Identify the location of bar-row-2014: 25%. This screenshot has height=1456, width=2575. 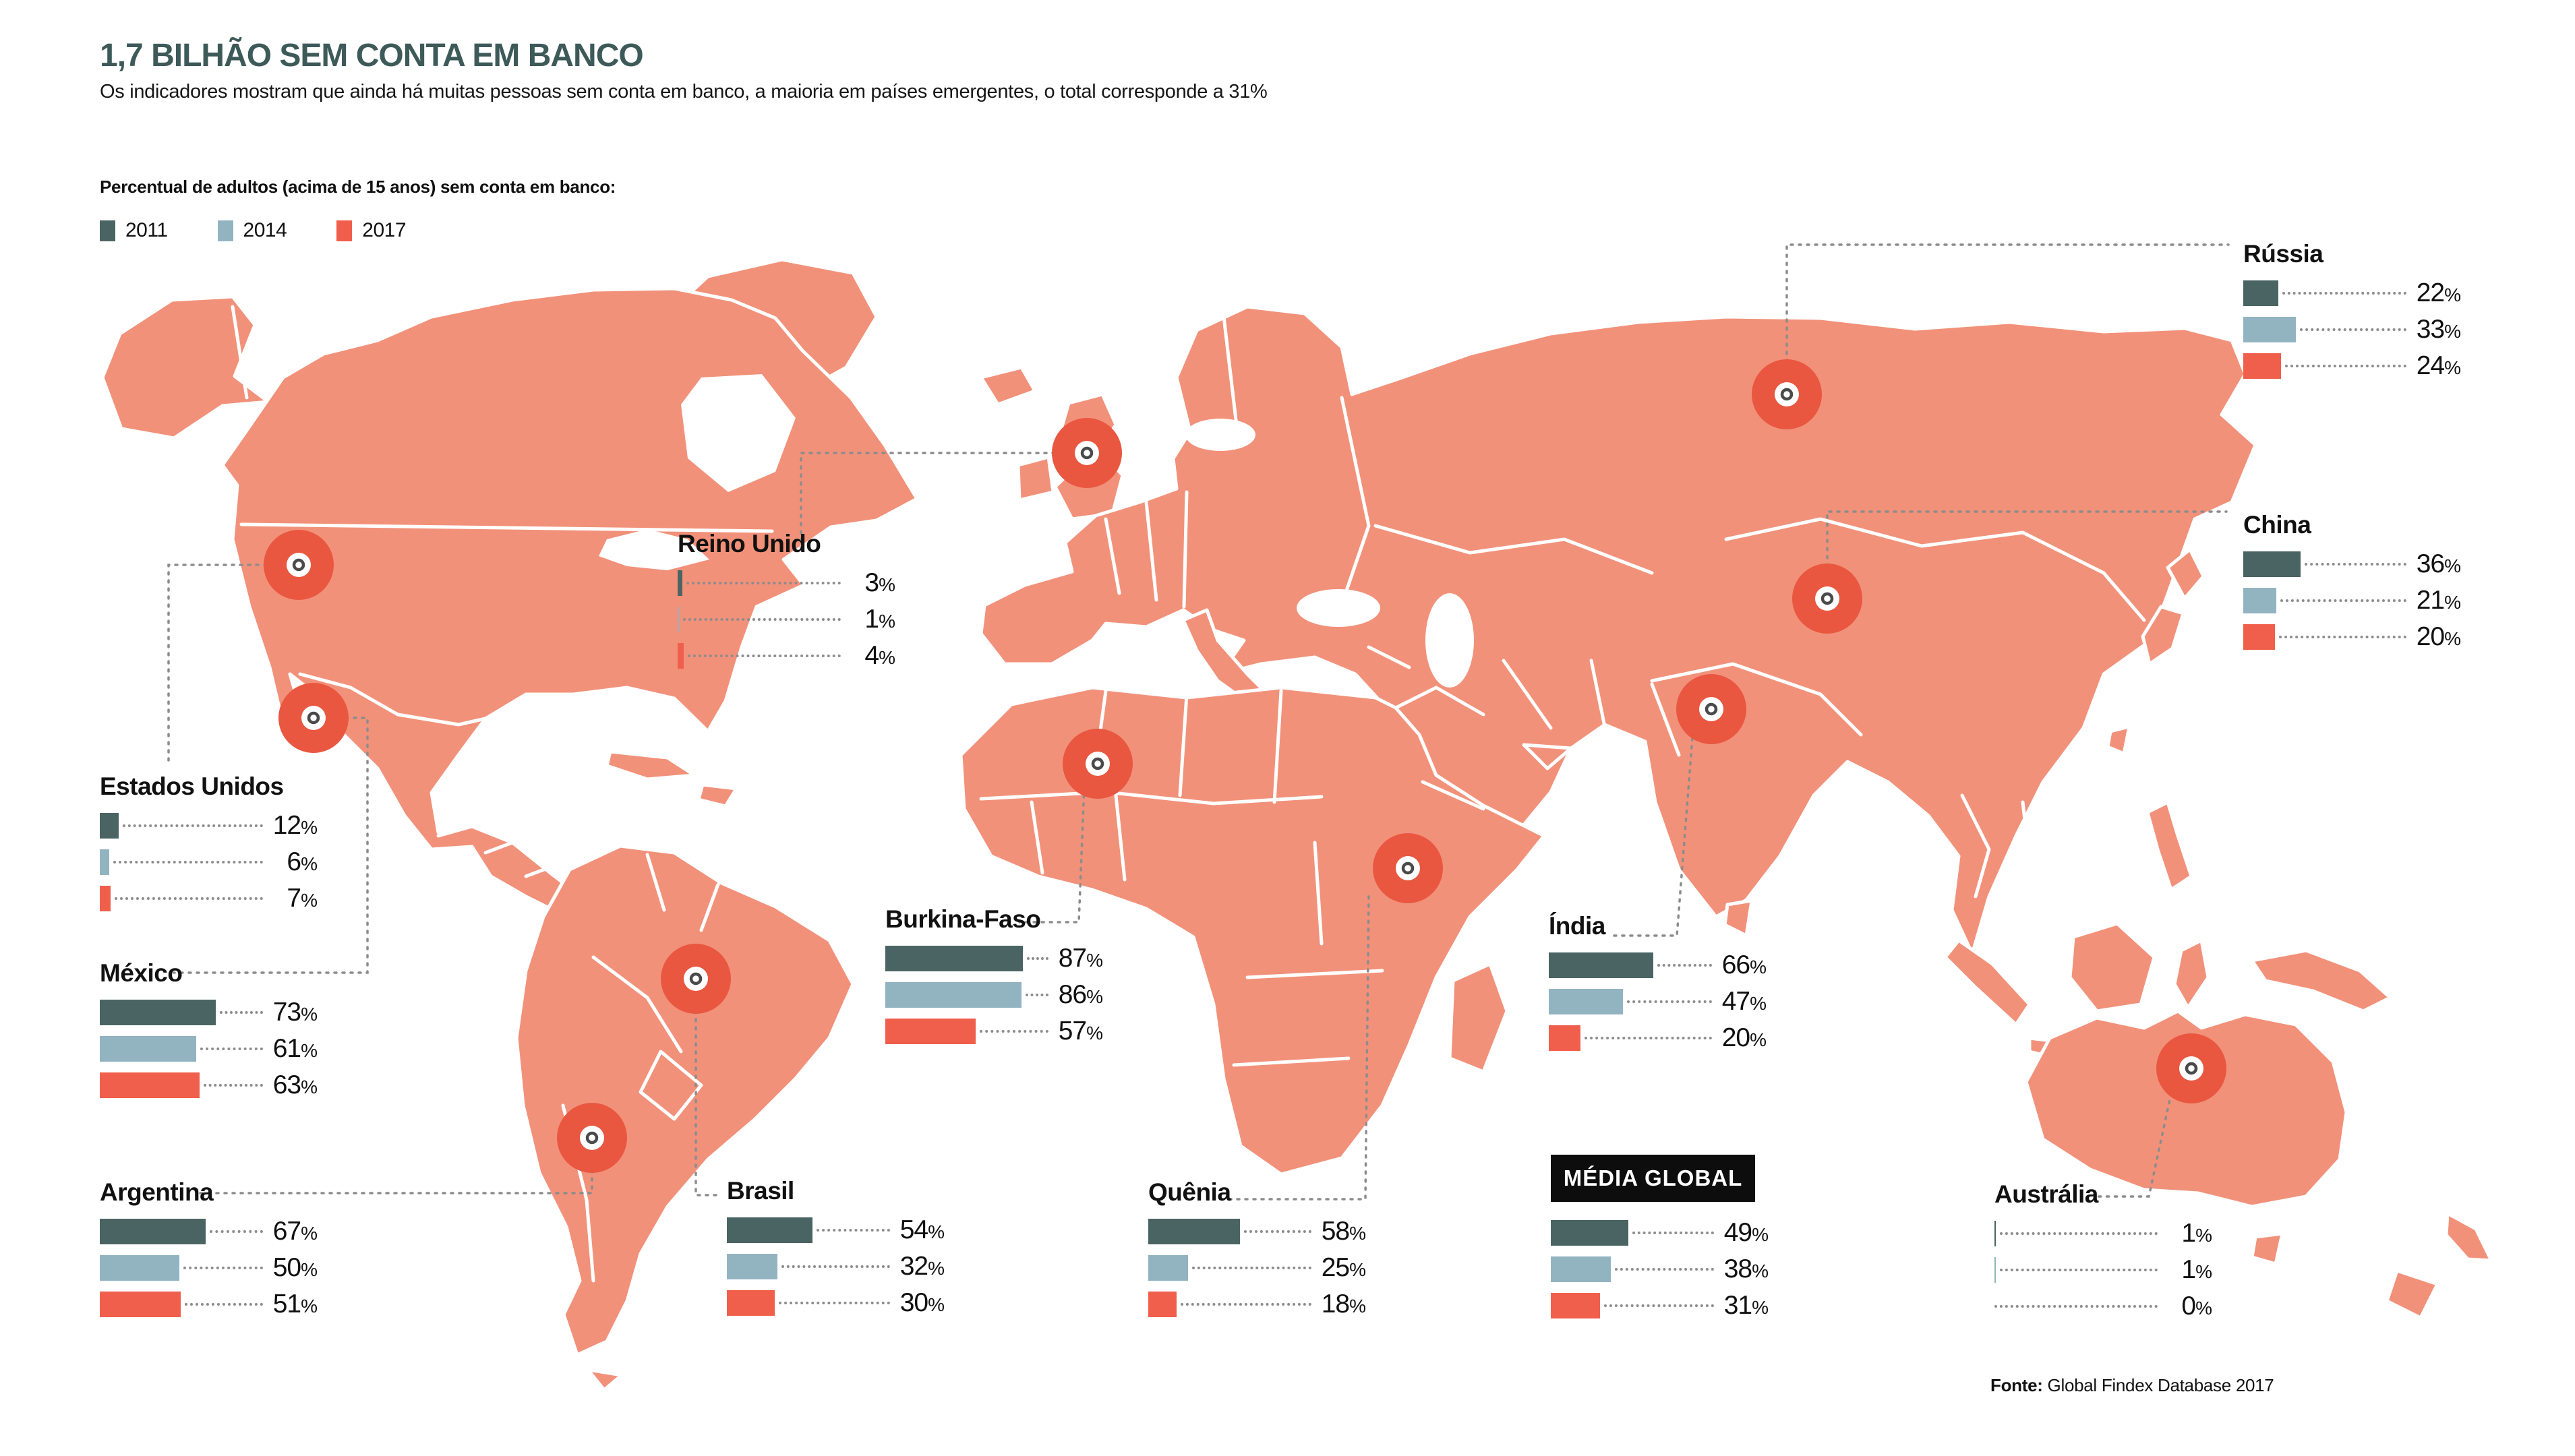
(1257, 1268).